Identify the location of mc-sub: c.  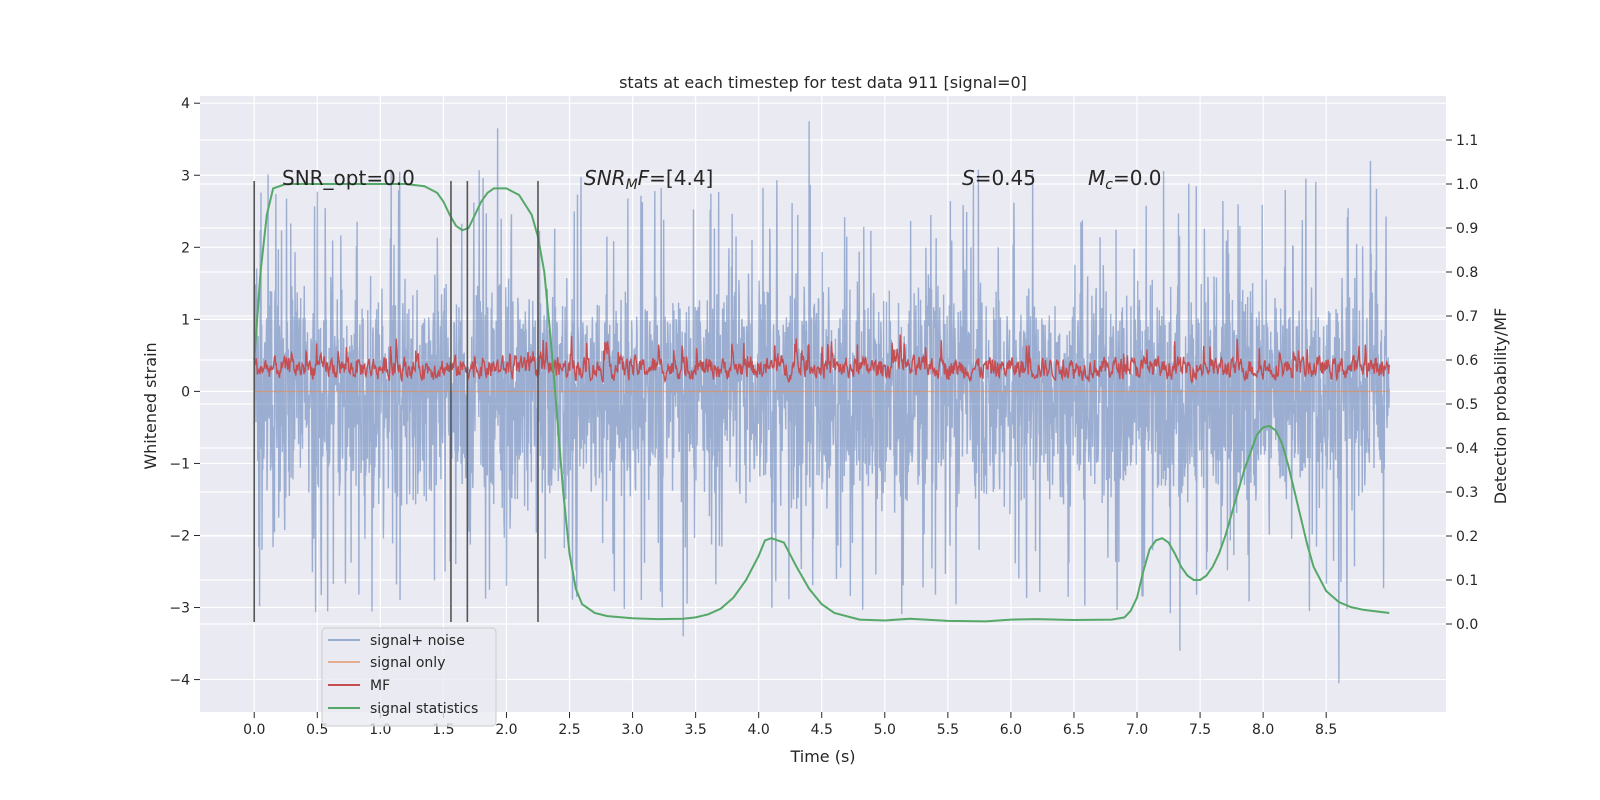
(1109, 185).